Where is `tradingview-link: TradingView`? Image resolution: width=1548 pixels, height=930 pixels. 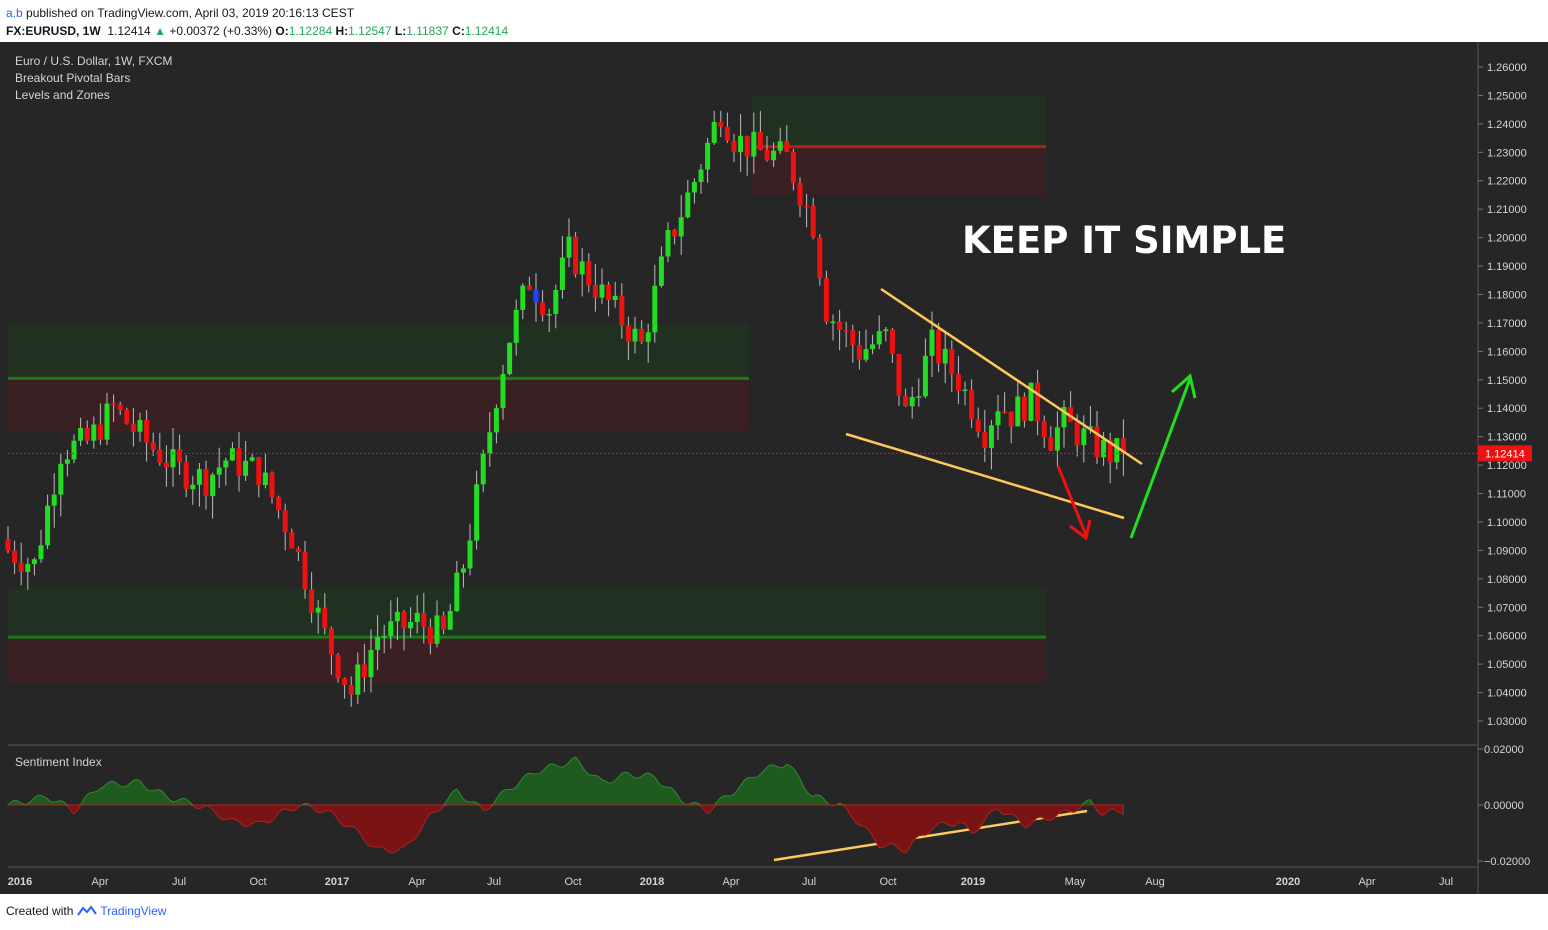 tradingview-link: TradingView is located at coordinates (121, 911).